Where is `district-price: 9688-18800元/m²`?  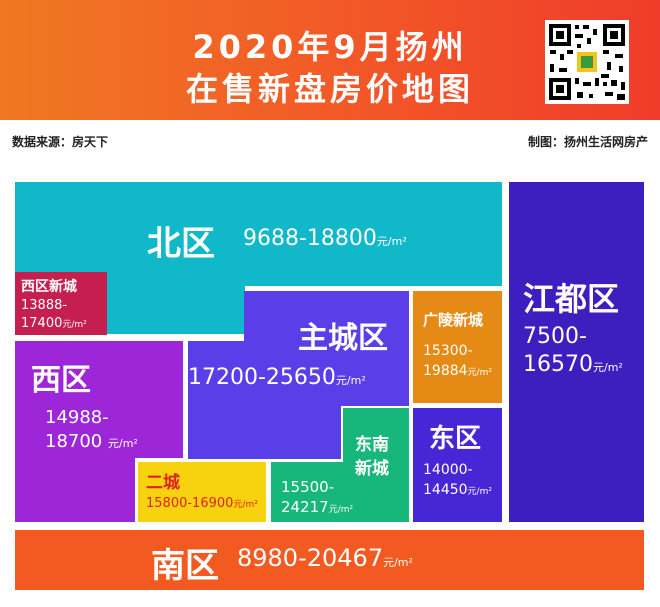 district-price: 9688-18800元/m² is located at coordinates (325, 238).